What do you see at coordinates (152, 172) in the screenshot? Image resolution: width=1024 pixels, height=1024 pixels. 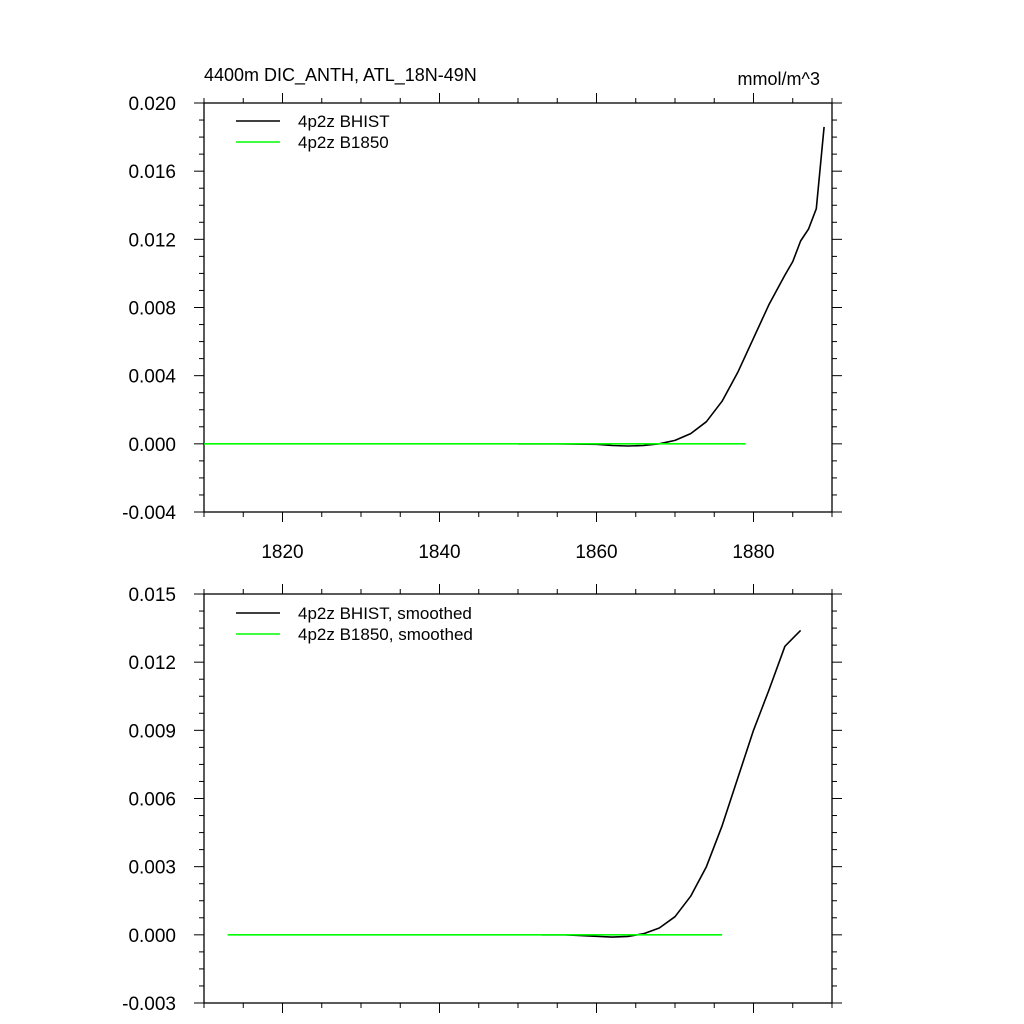 I see `y-tick-label: 0.016` at bounding box center [152, 172].